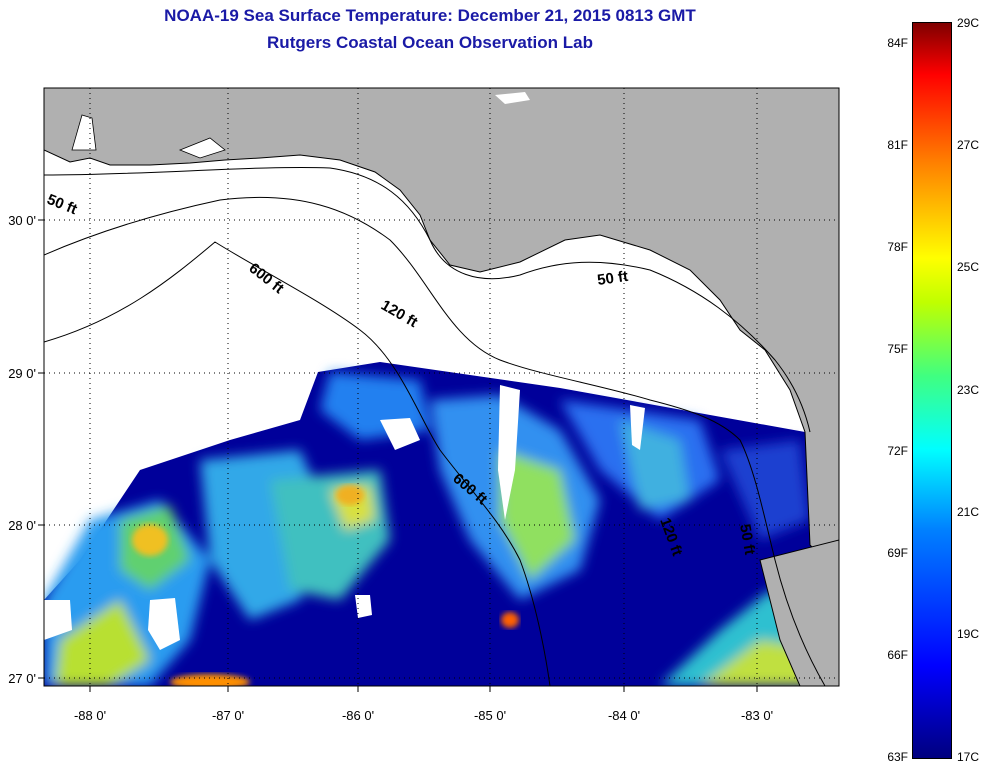  Describe the element at coordinates (897, 553) in the screenshot. I see `colorbar-f-label: 69F` at that location.